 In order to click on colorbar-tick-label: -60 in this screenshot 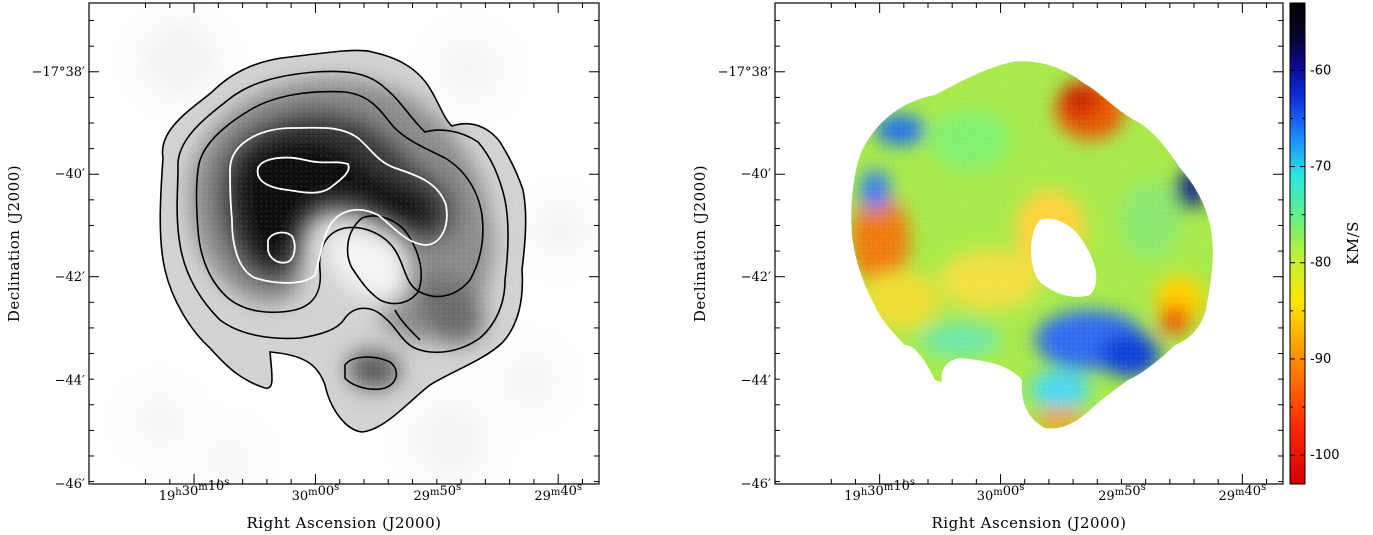, I will do `click(1320, 70)`.